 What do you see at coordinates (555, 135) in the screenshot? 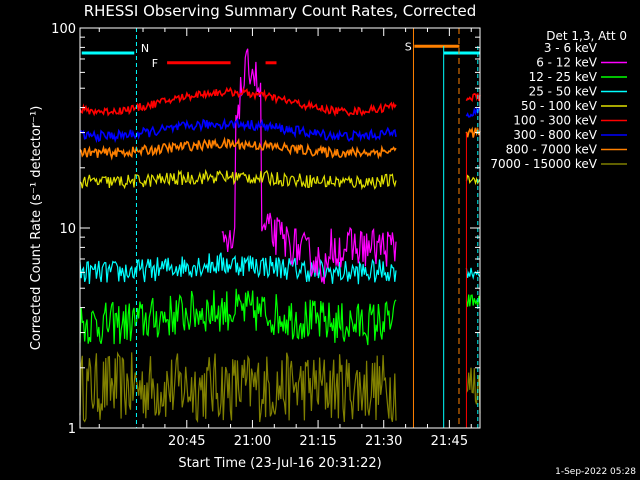
I see `legend-entry-label: 300 - 800 keV` at bounding box center [555, 135].